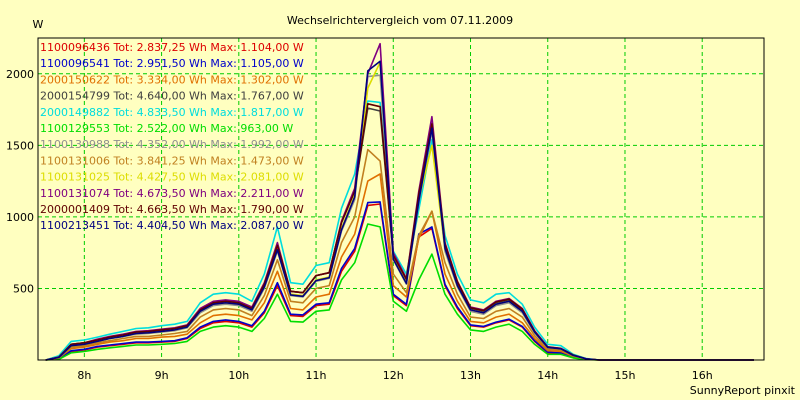 The width and height of the screenshot is (800, 400). I want to click on x-tick-label: 12h, so click(393, 375).